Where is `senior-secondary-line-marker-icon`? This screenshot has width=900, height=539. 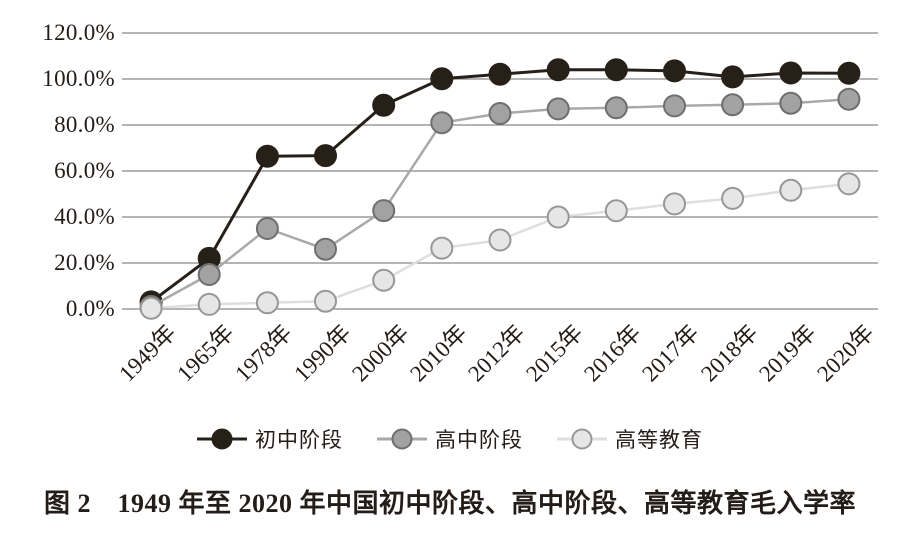
senior-secondary-line-marker-icon is located at coordinates (402, 439).